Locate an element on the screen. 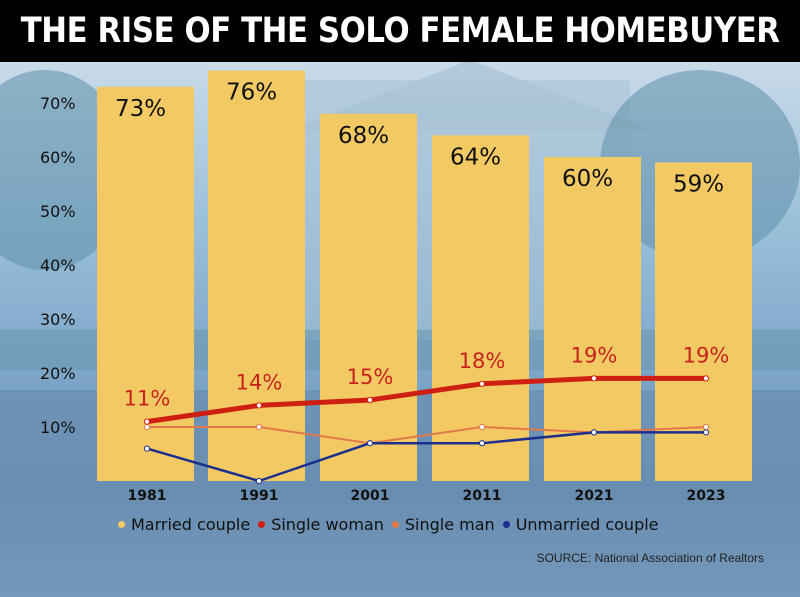 This screenshot has height=597, width=800. legend-item-married-couple: Married couple is located at coordinates (184, 524).